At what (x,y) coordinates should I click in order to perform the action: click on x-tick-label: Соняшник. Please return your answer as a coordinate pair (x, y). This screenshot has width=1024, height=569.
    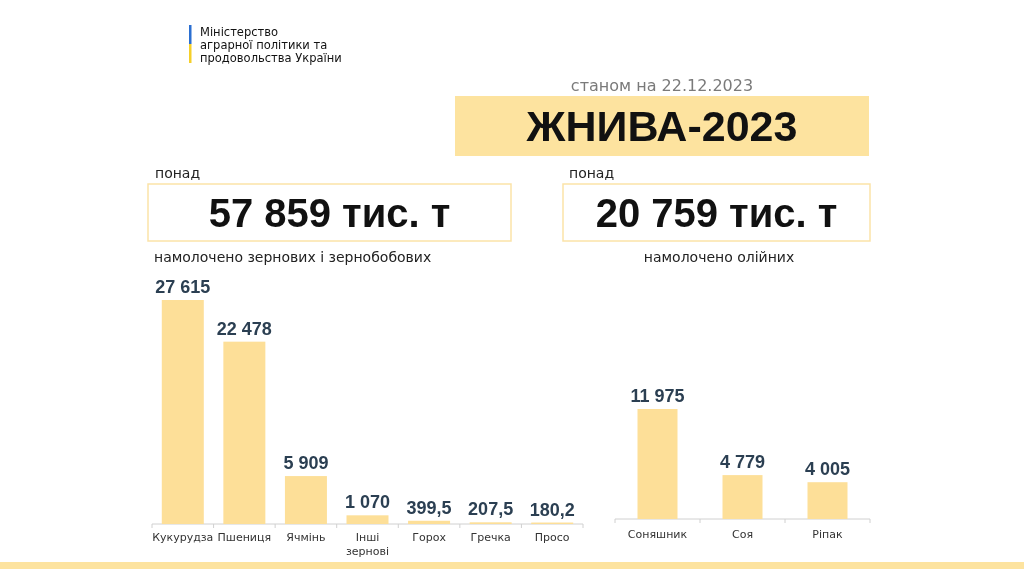
    Looking at the image, I should click on (657, 534).